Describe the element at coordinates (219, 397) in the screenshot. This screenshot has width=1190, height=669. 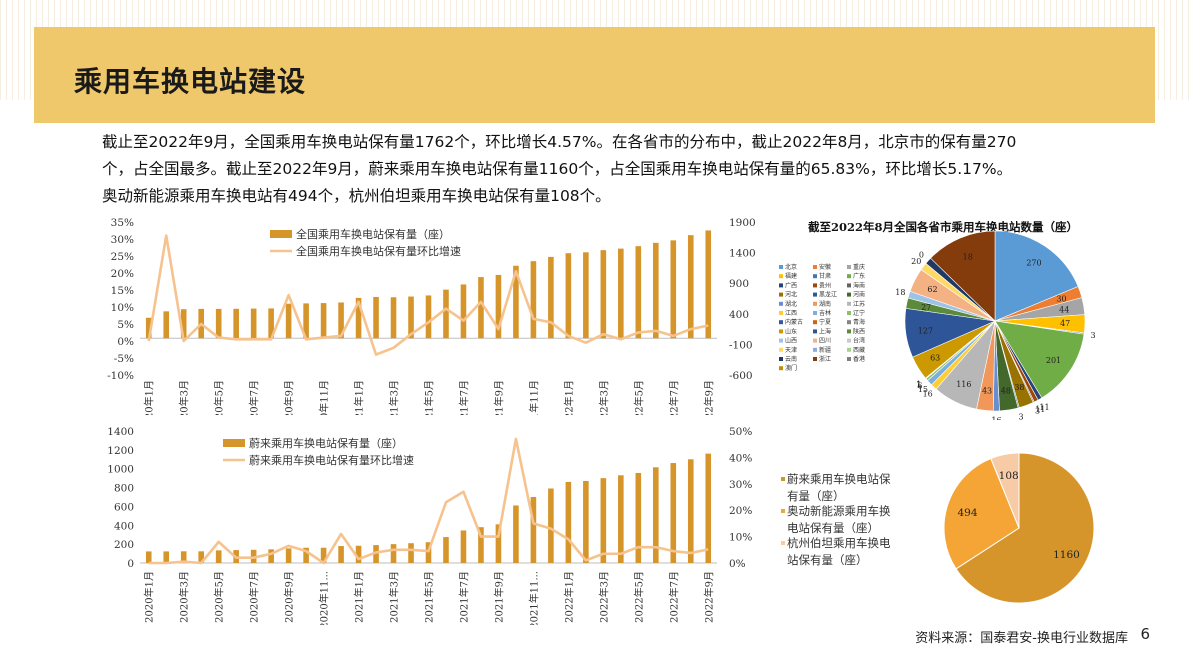
I see `x-axis-tick: 2020年5月` at that location.